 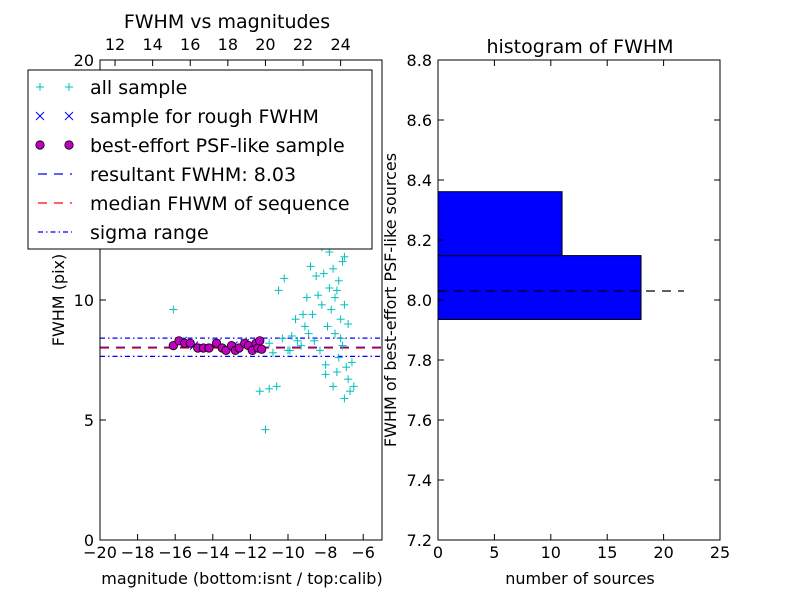 What do you see at coordinates (419, 240) in the screenshot?
I see `hist-y-tick-label-5: 8.2` at bounding box center [419, 240].